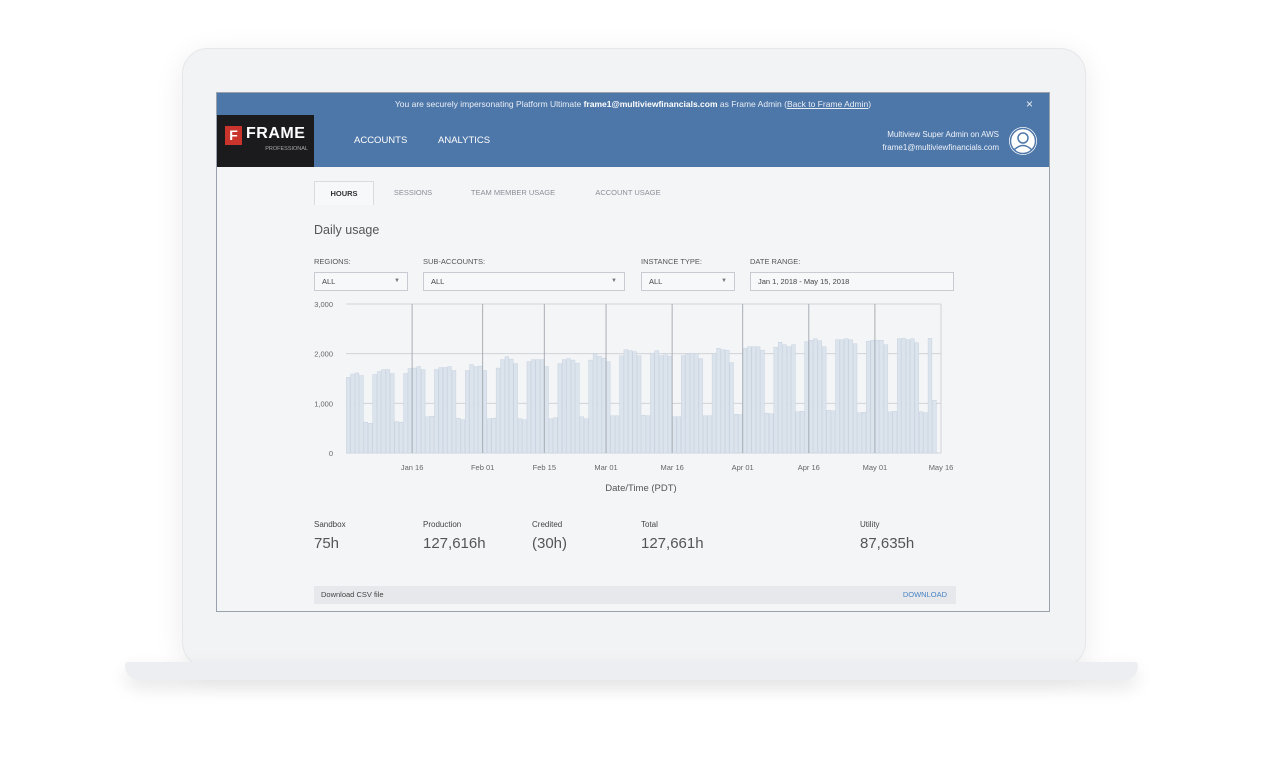 This screenshot has height=768, width=1280. I want to click on sub-accounts-label: SUB-ACCOUNTS:, so click(454, 261).